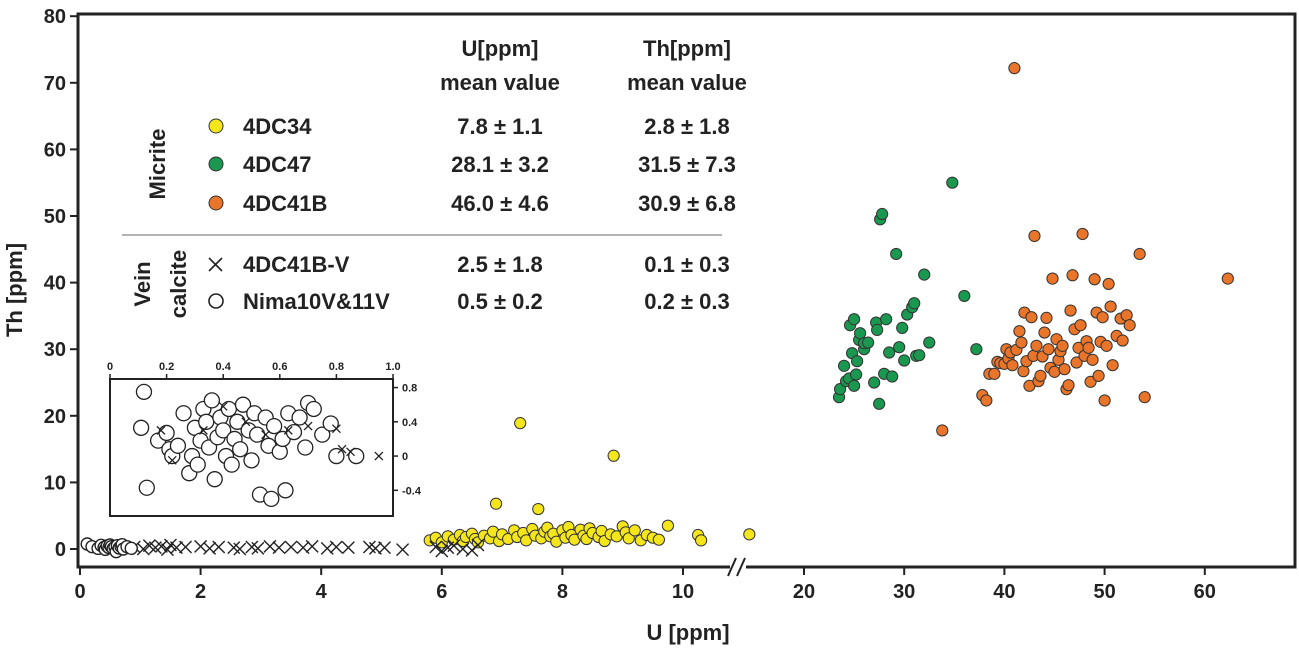  What do you see at coordinates (296, 264) in the screenshot?
I see `legend-name: 4DC41B-V` at bounding box center [296, 264].